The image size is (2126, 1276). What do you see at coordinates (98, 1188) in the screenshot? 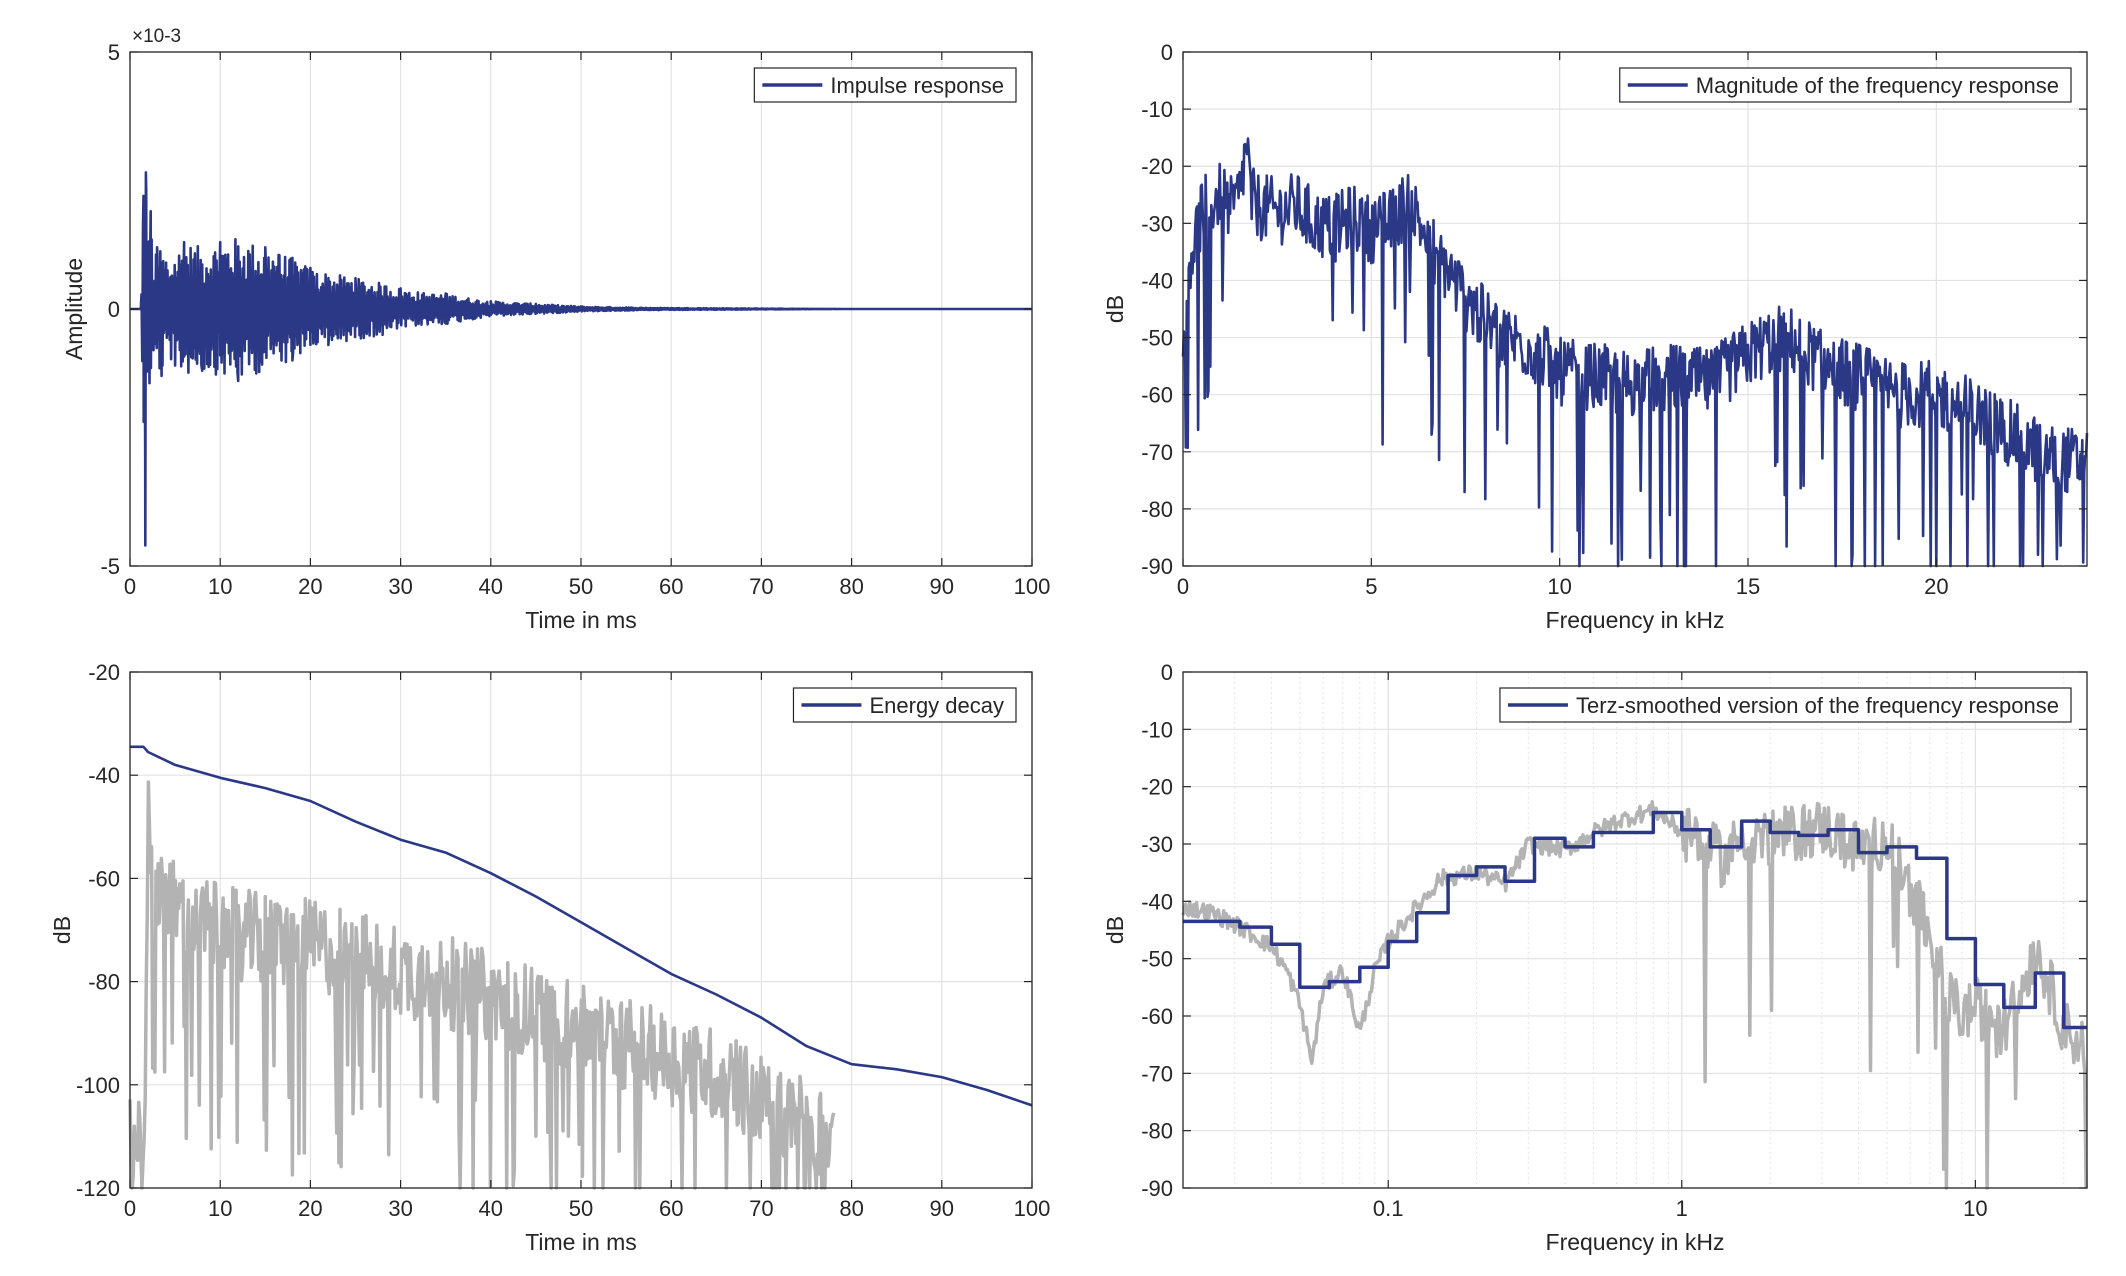
I see `y-tick-label: -120` at bounding box center [98, 1188].